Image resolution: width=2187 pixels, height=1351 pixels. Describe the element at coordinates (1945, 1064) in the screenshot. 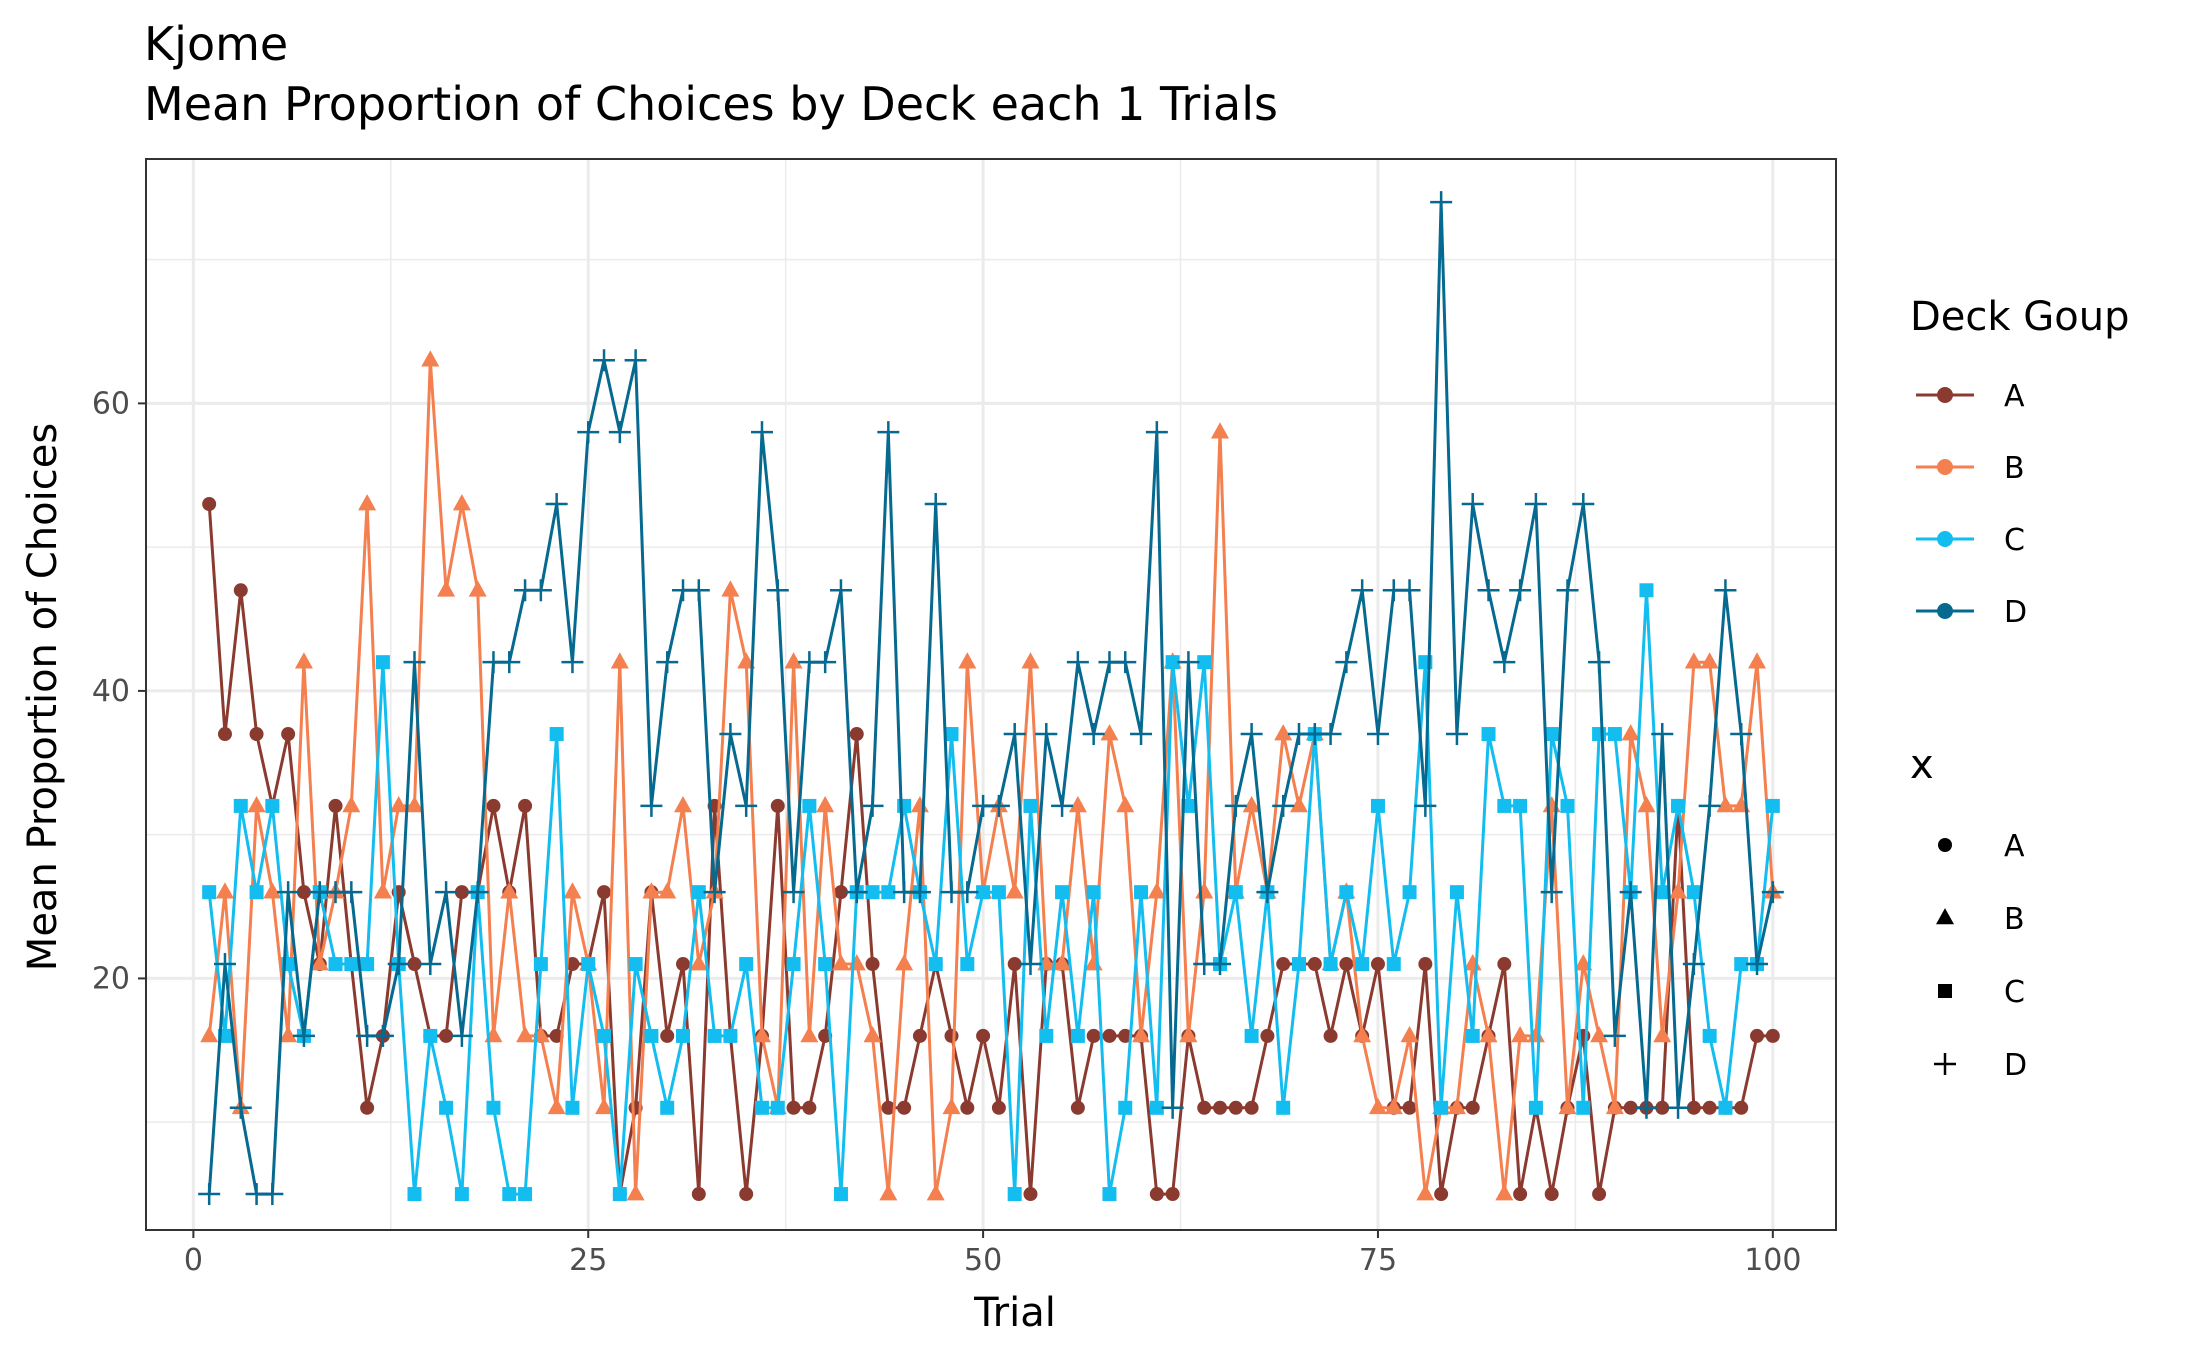

I see `legend-shape-D` at that location.